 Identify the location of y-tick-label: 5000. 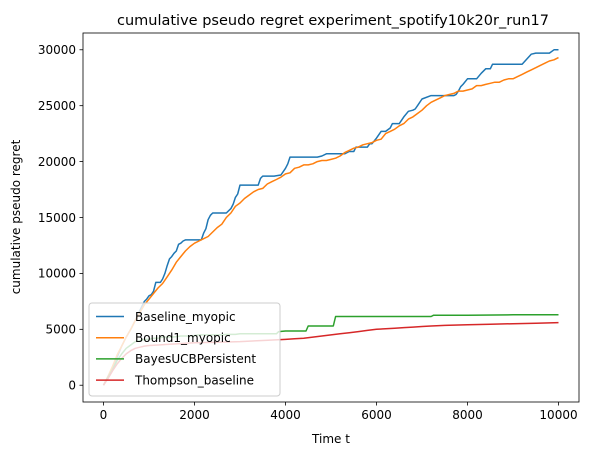
(60, 330).